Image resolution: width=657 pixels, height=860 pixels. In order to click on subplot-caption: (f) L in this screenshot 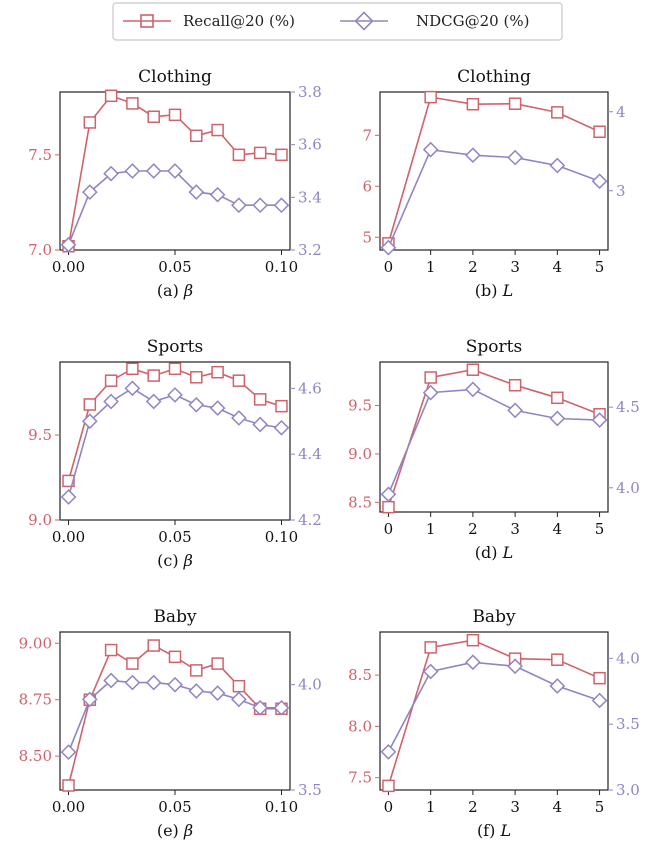, I will do `click(494, 830)`.